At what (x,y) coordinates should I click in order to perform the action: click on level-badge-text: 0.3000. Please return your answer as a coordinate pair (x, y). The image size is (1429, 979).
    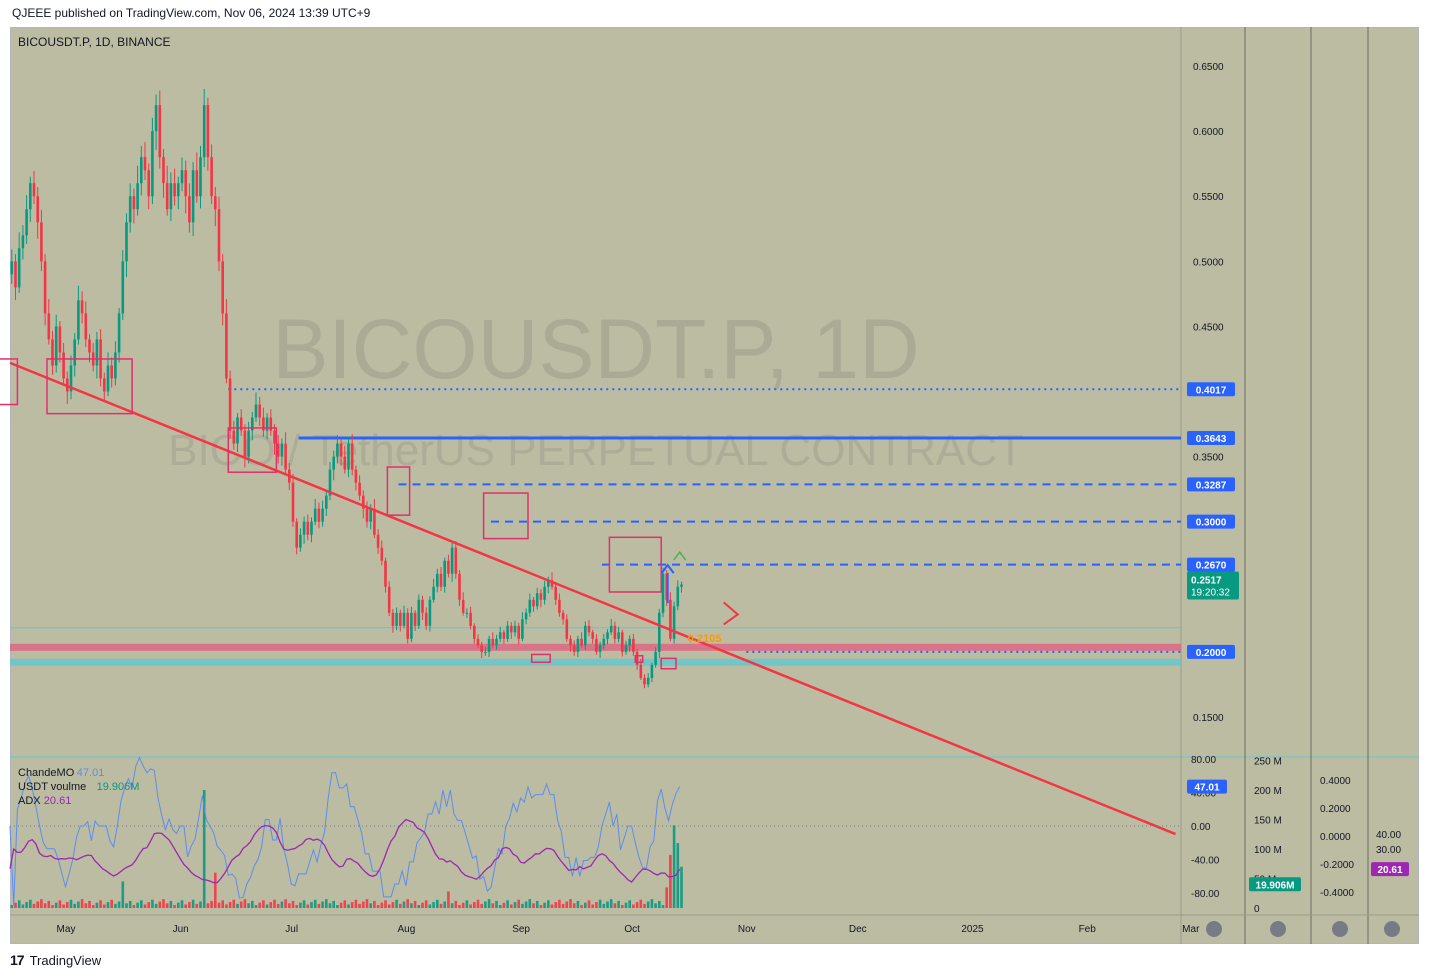
    Looking at the image, I should click on (1211, 523).